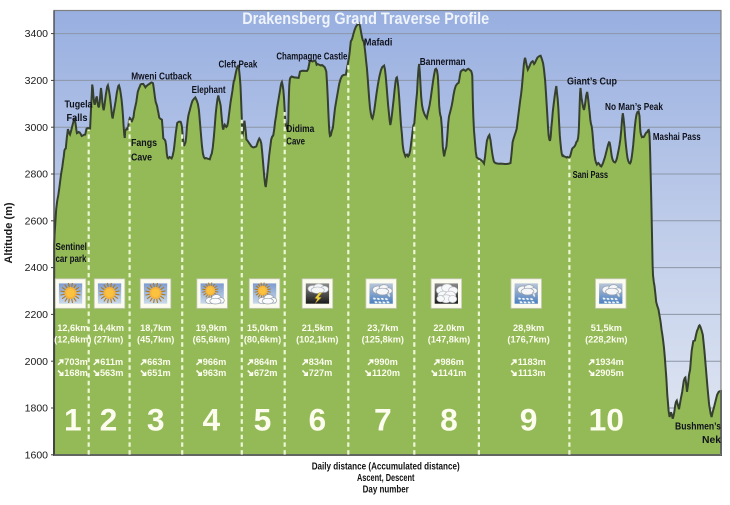  Describe the element at coordinates (443, 62) in the screenshot. I see `svg-text: Bannerman` at that location.